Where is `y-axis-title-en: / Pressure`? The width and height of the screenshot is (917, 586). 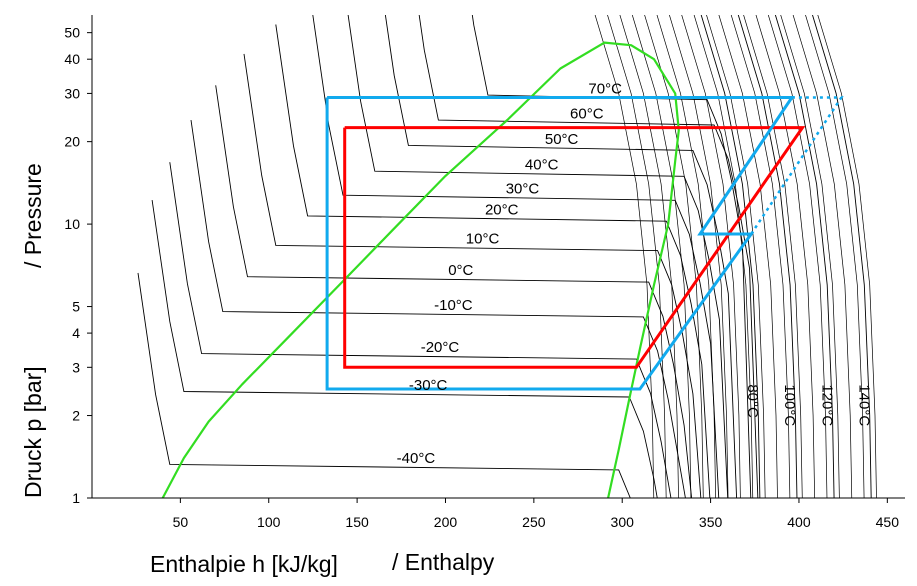
y-axis-title-en: / Pressure is located at coordinates (33, 215).